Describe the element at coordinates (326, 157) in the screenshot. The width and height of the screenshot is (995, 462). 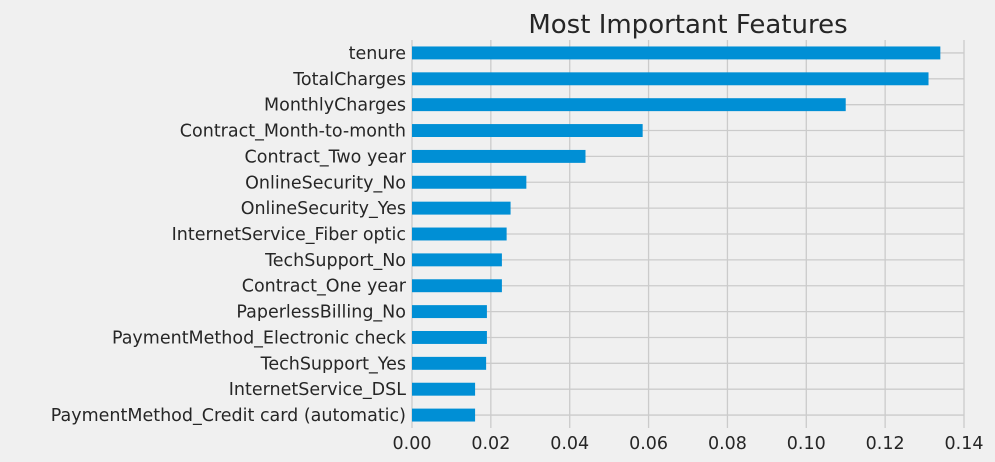
I see `category-label: Contract_Two year` at that location.